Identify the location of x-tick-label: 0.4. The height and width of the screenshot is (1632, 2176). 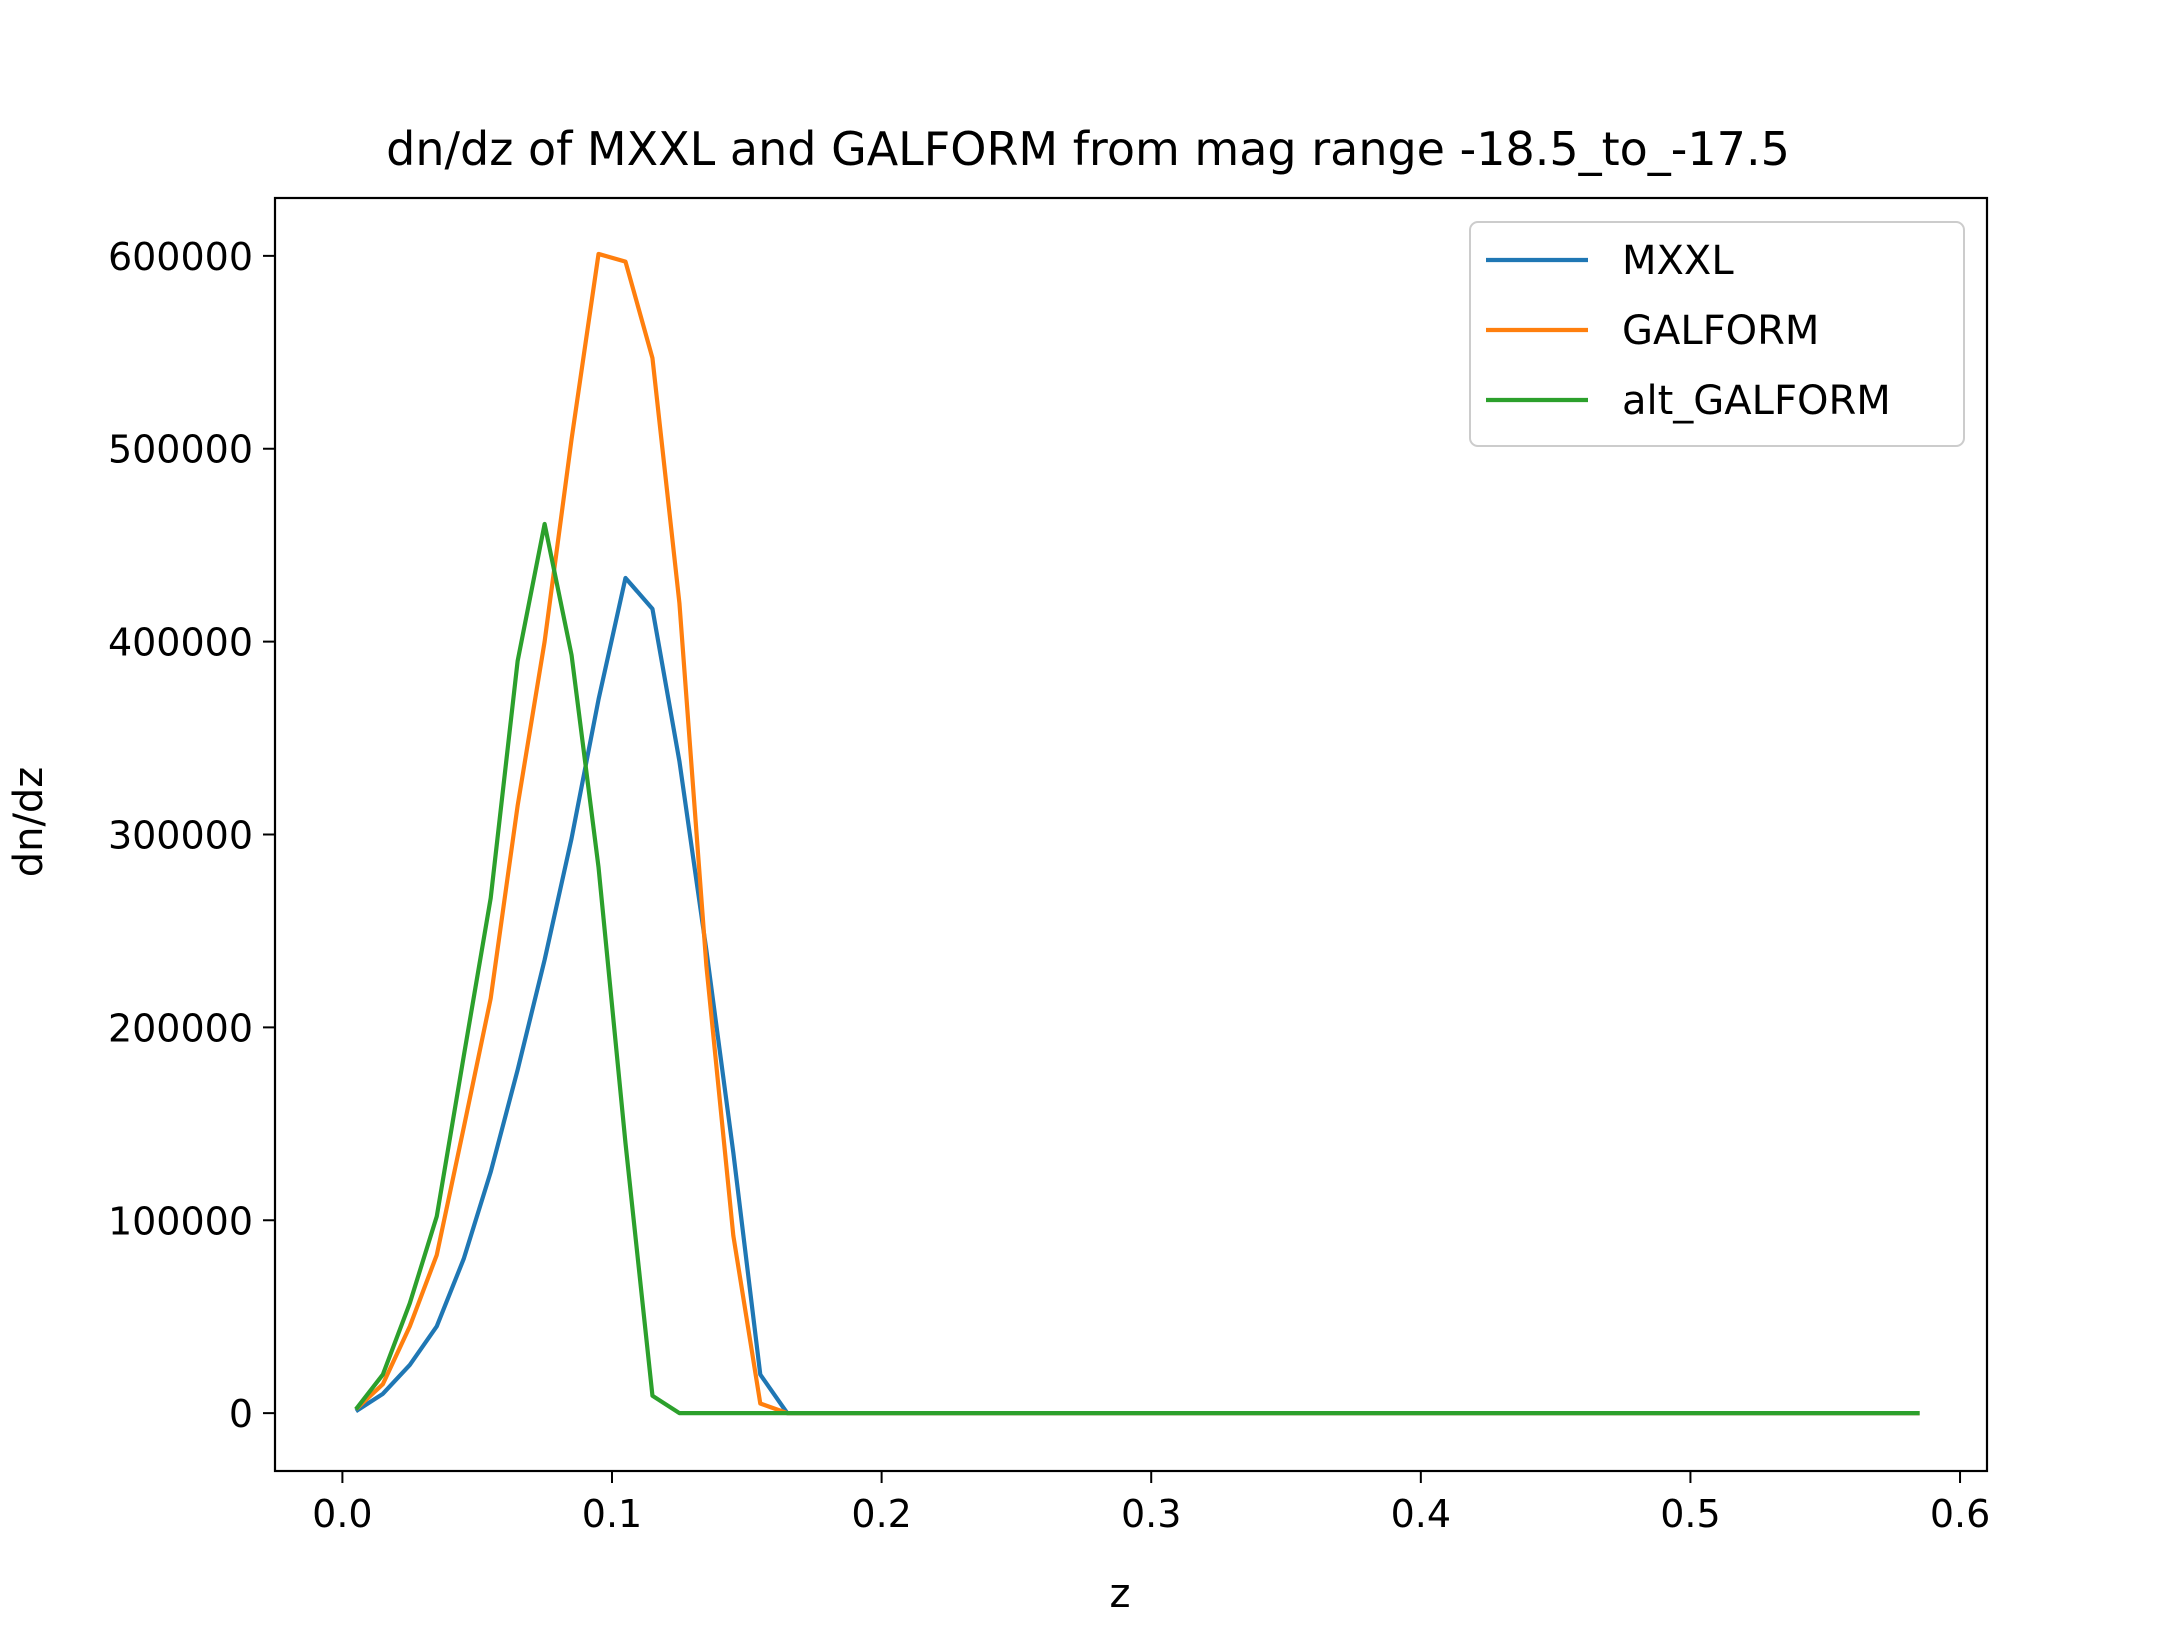
(1421, 1514).